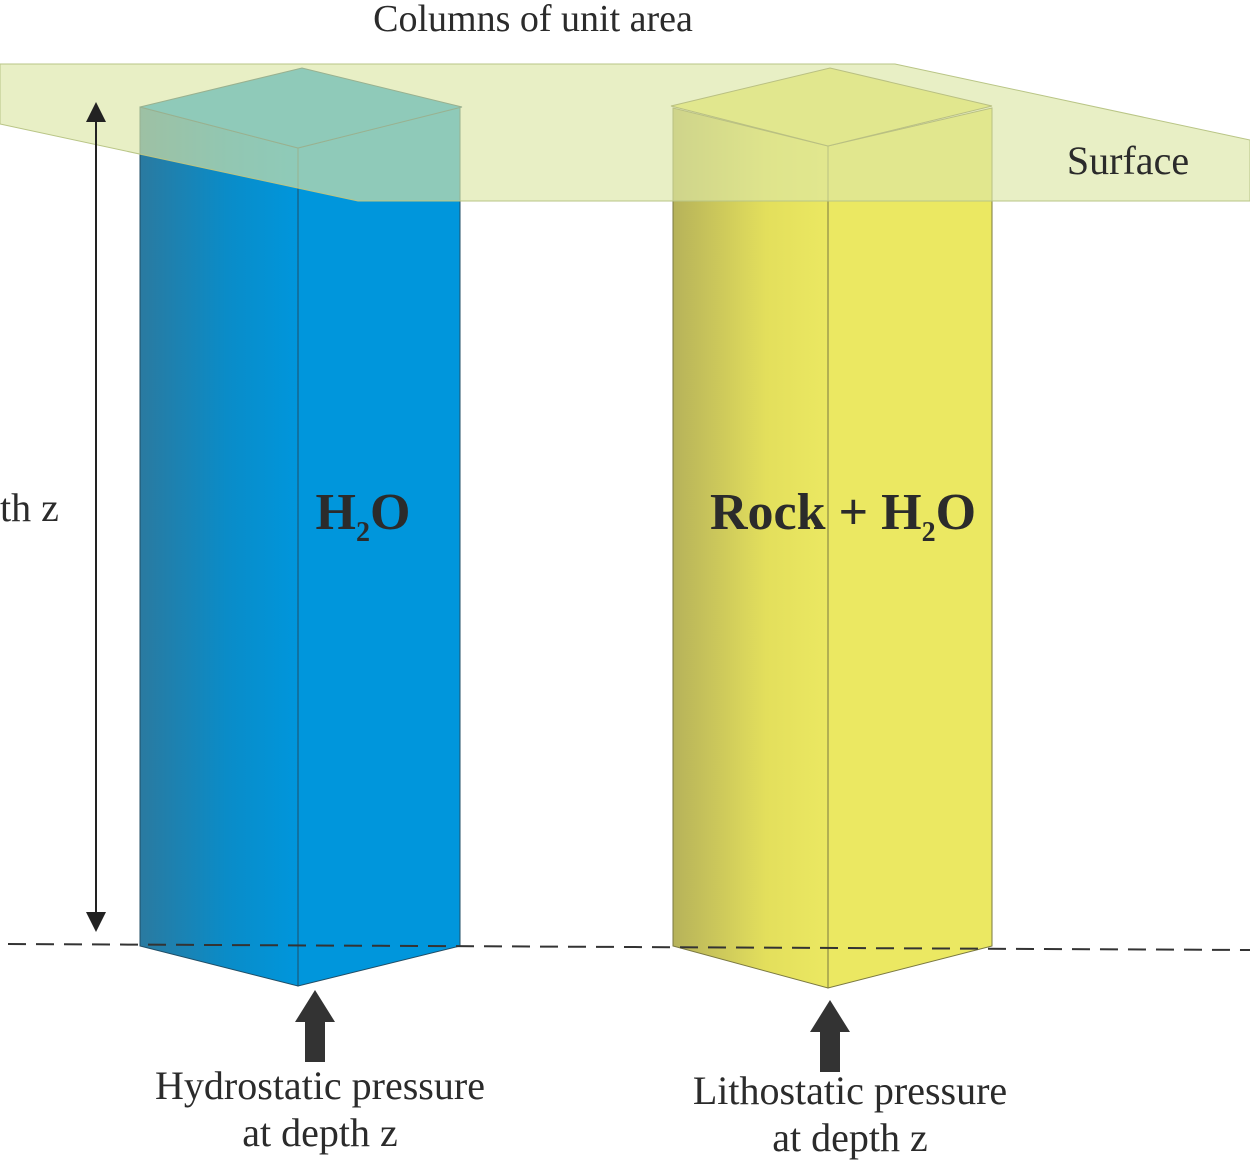 The height and width of the screenshot is (1161, 1250). I want to click on water-column-right-face, so click(379, 546).